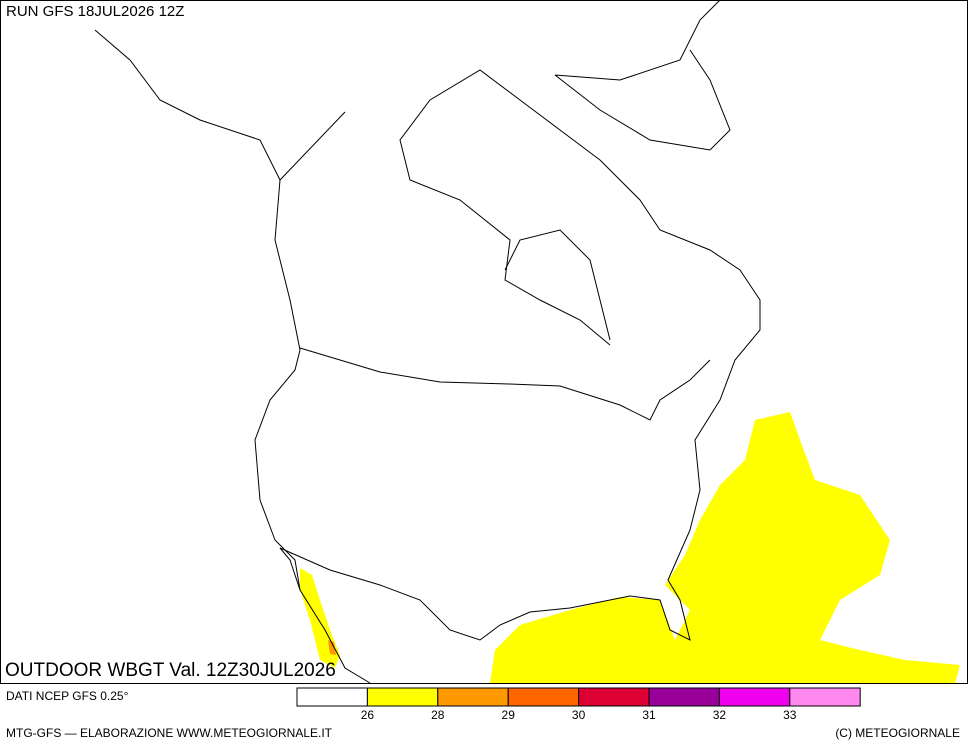 This screenshot has width=968, height=745. Describe the element at coordinates (312, 146) in the screenshot. I see `border-alaska` at that location.